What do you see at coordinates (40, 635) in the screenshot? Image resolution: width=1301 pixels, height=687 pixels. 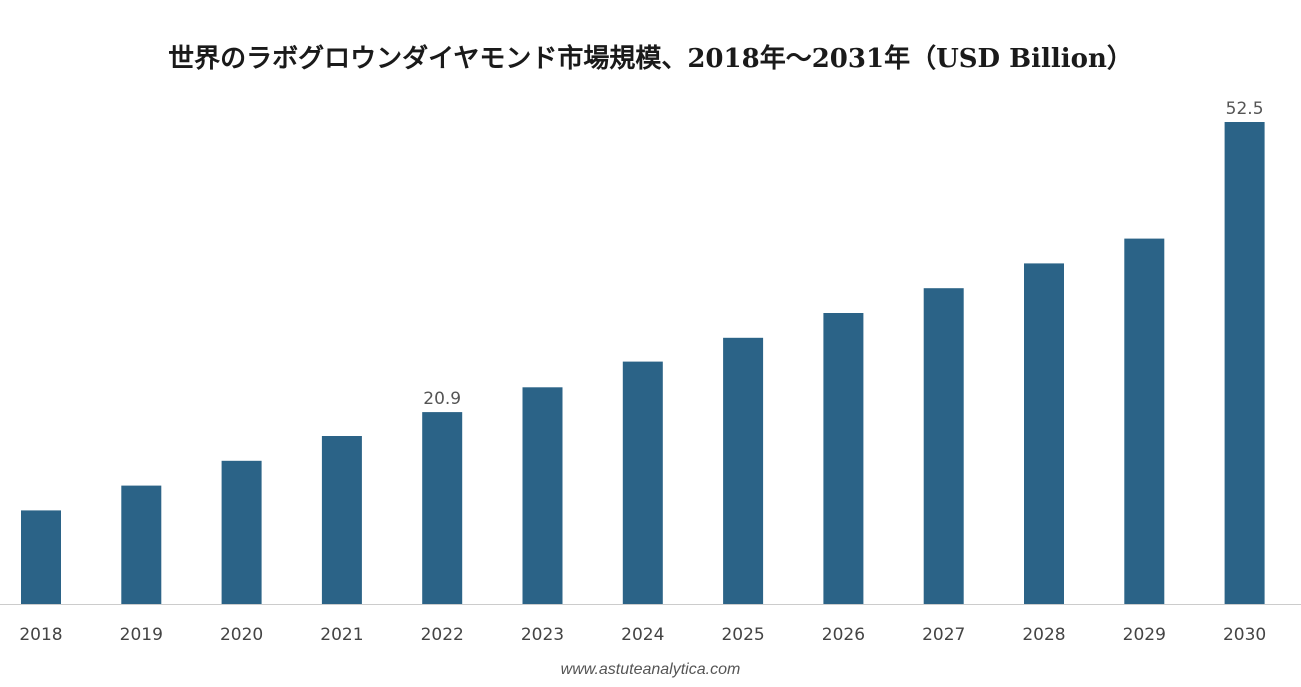 I see `x-tick-2018: 2018` at bounding box center [40, 635].